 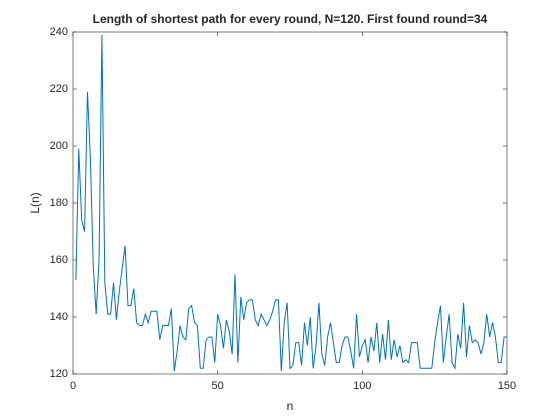 What do you see at coordinates (59, 203) in the screenshot?
I see `y-tick-label: 180` at bounding box center [59, 203].